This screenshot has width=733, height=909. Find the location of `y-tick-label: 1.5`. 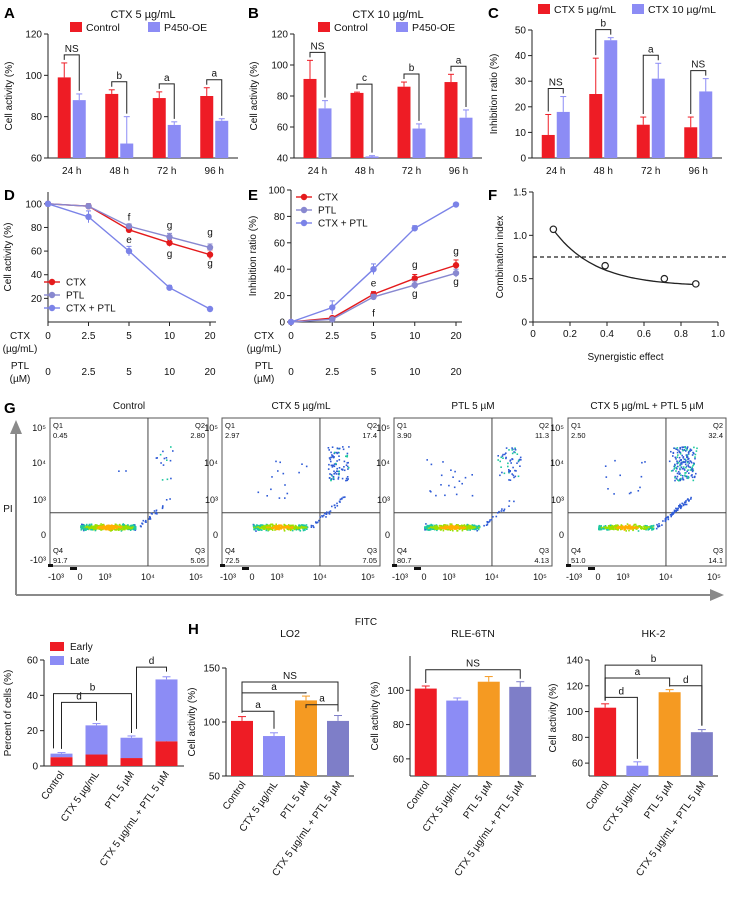

y-tick-label: 1.5 is located at coordinates (520, 193).